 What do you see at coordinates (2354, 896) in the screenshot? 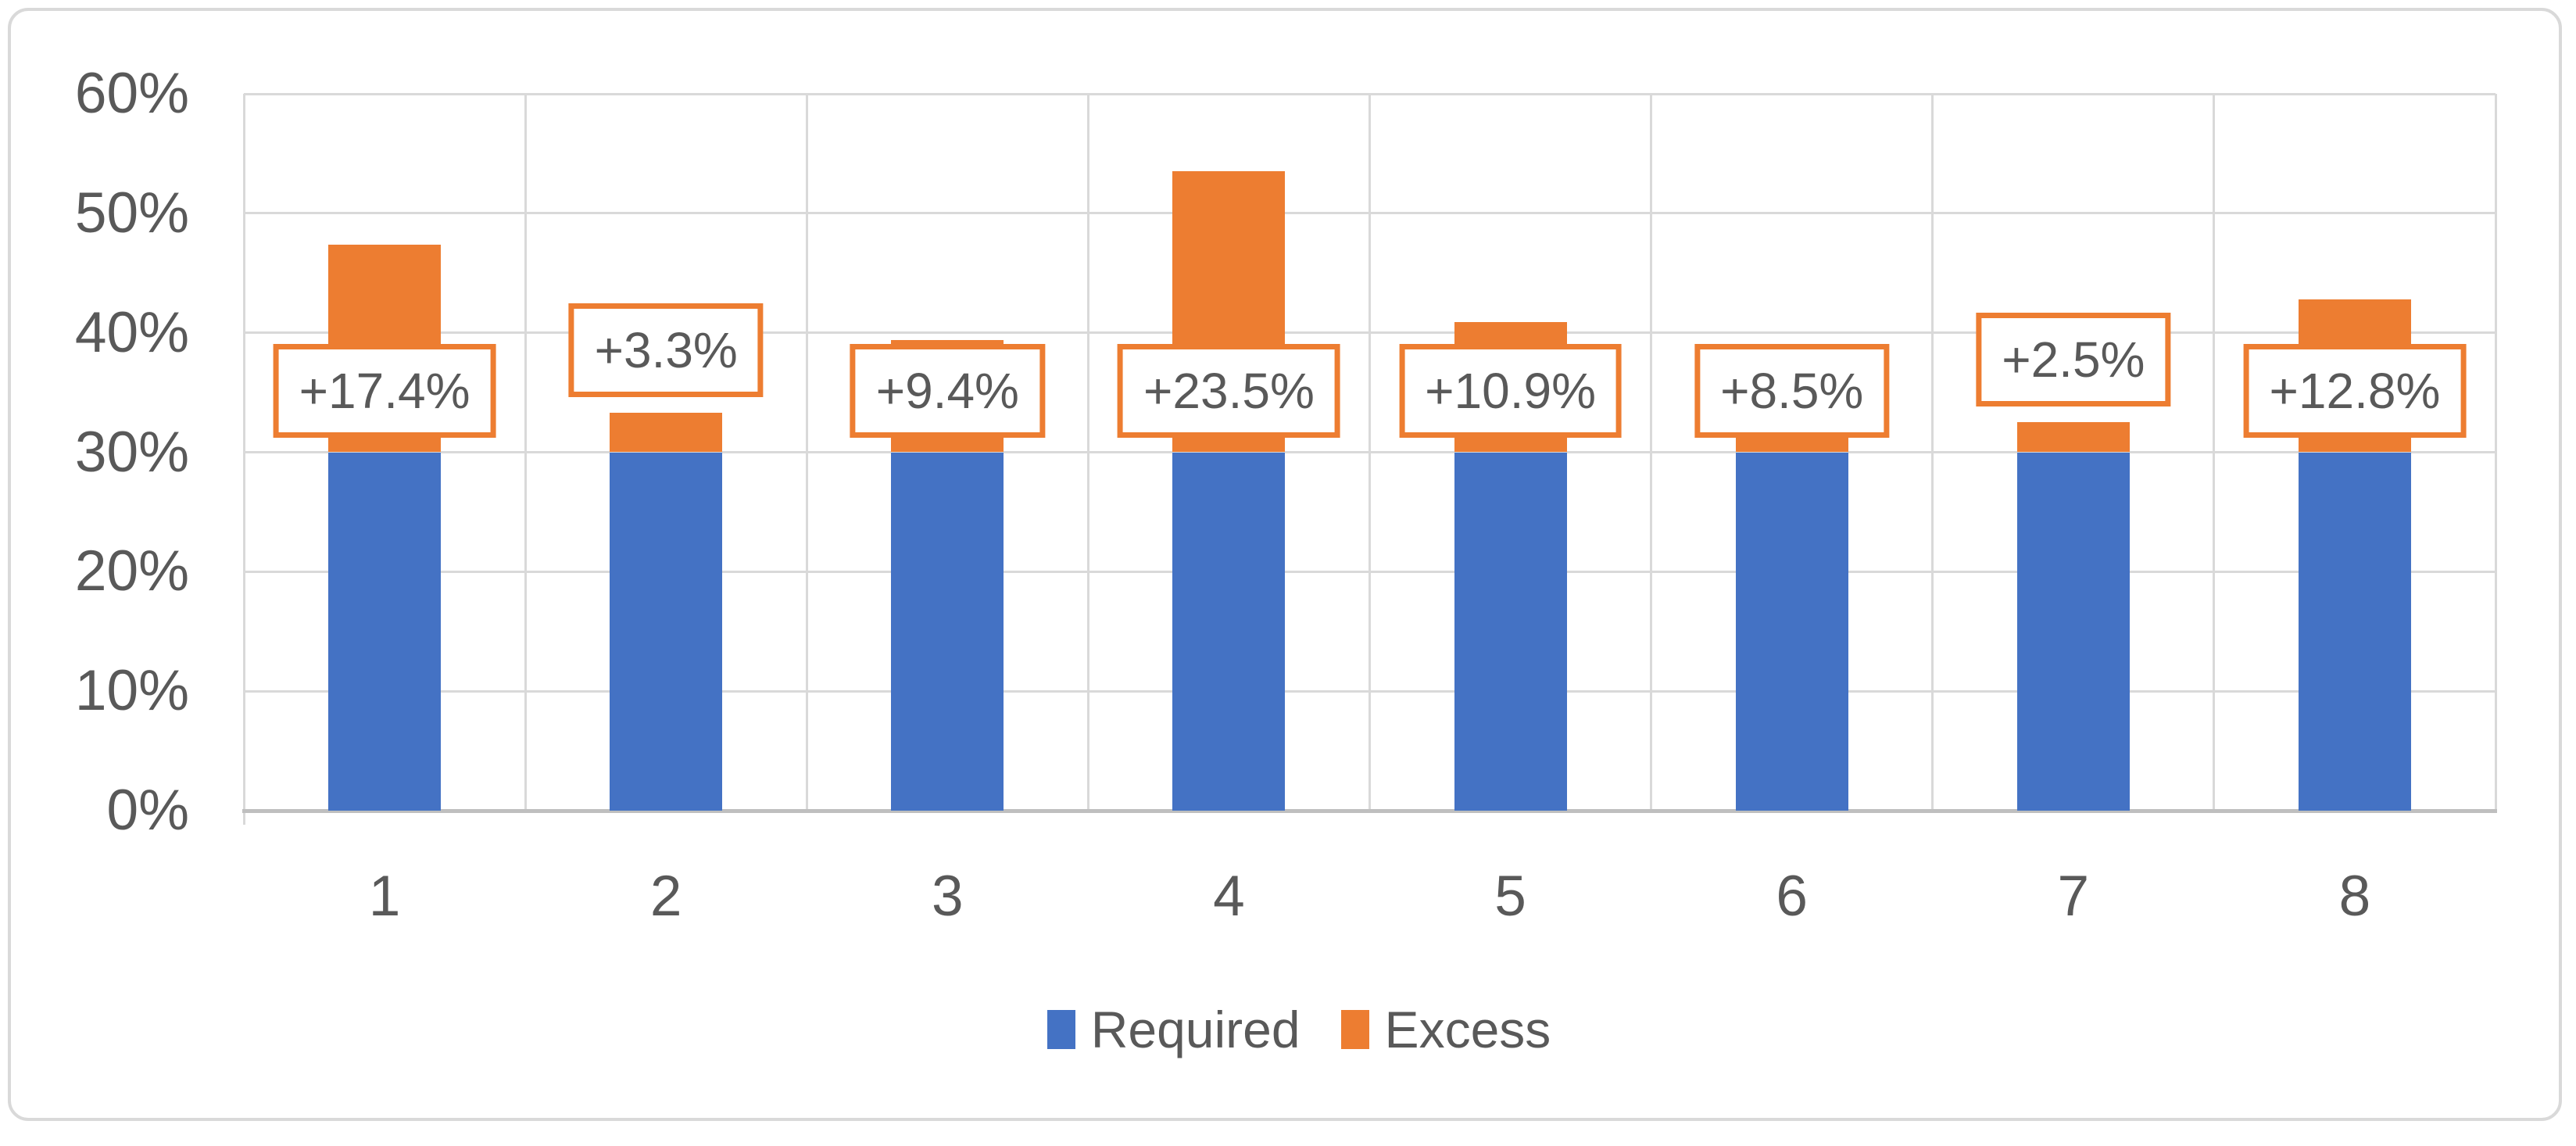
I see `x-axis-category-label: 8` at bounding box center [2354, 896].